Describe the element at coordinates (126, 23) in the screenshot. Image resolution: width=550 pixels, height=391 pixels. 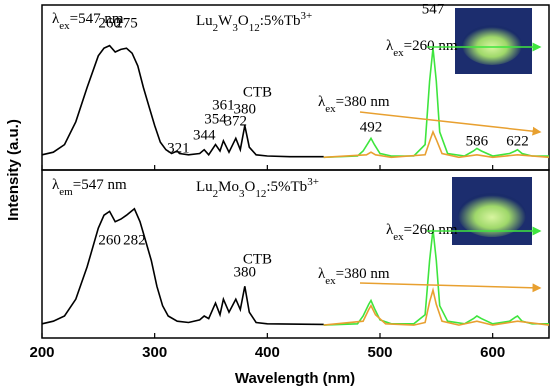
I see `peak-label: 275` at that location.